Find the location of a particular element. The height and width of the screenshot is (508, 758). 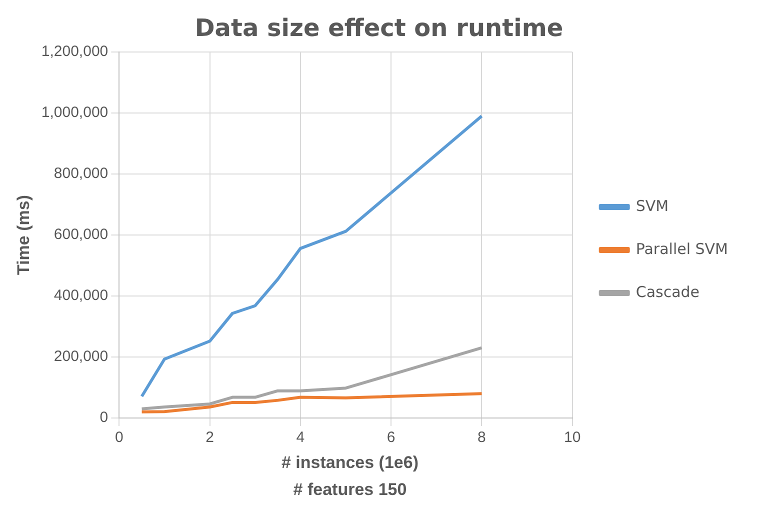

x-tick-label: 0 is located at coordinates (119, 437).